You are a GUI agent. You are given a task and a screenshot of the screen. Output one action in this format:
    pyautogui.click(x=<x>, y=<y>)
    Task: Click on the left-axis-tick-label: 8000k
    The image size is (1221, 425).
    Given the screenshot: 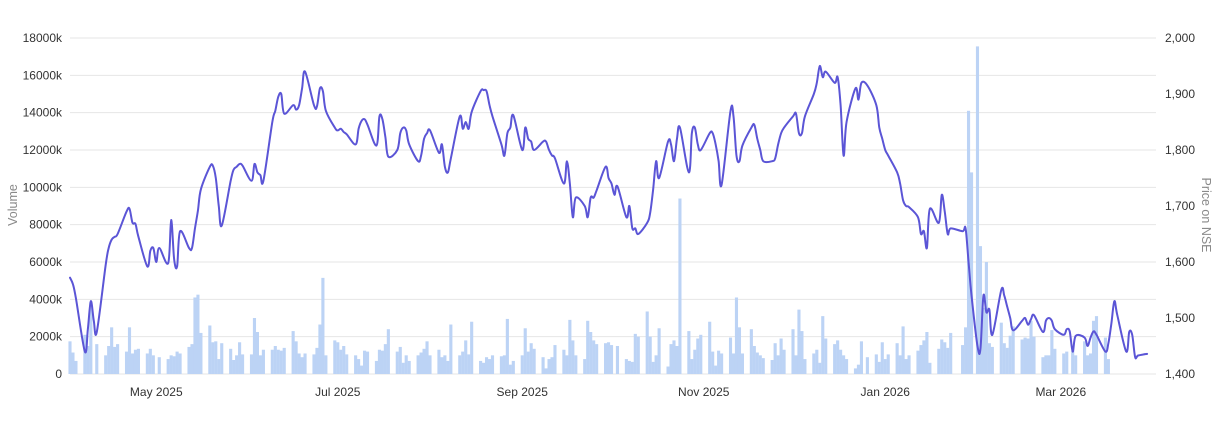 What is the action you would take?
    pyautogui.click(x=46, y=225)
    